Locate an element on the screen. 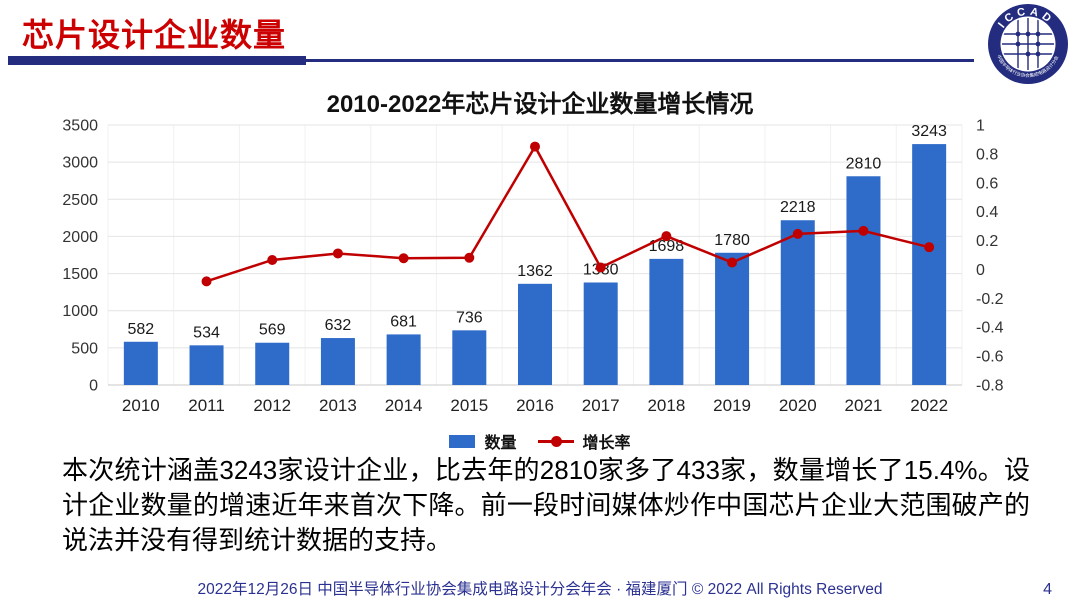 This screenshot has width=1080, height=607. x-label-2016: 2016 is located at coordinates (535, 405).